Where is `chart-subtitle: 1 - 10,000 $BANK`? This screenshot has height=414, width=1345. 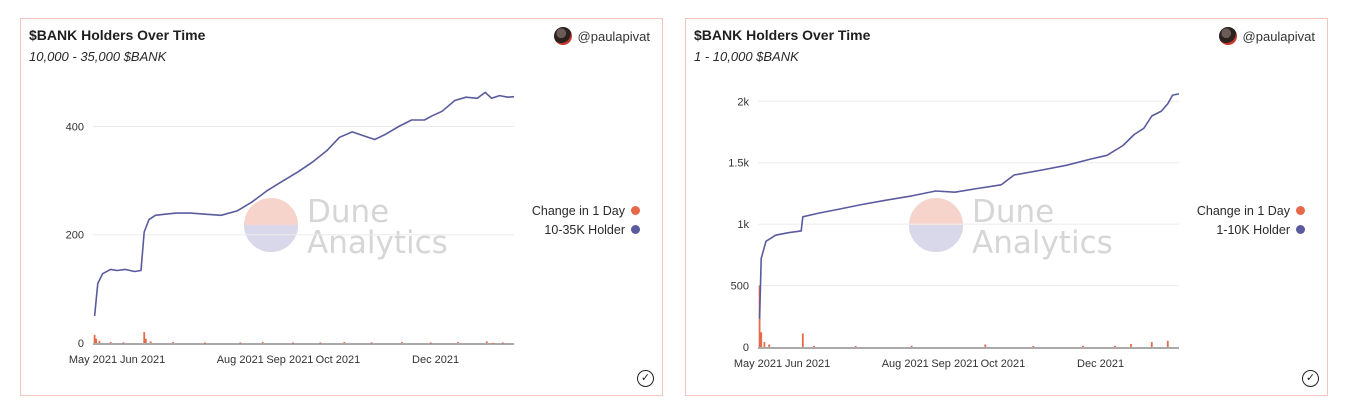
chart-subtitle: 1 - 10,000 $BANK is located at coordinates (746, 56).